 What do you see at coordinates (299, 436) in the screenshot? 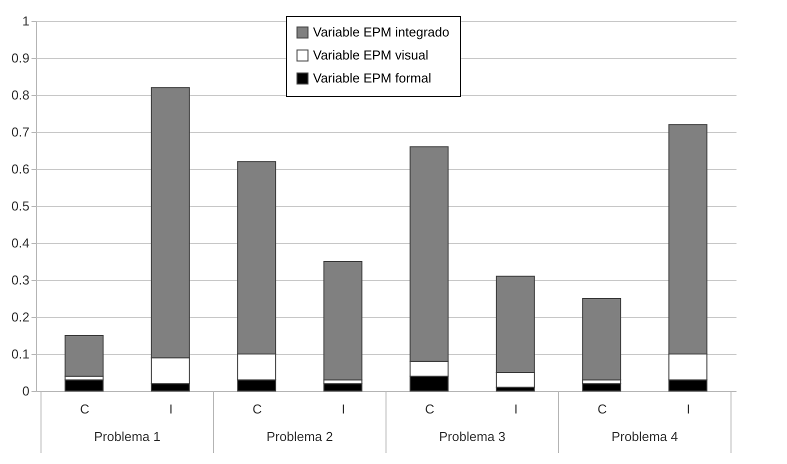
I see `text: Problema 2` at bounding box center [299, 436].